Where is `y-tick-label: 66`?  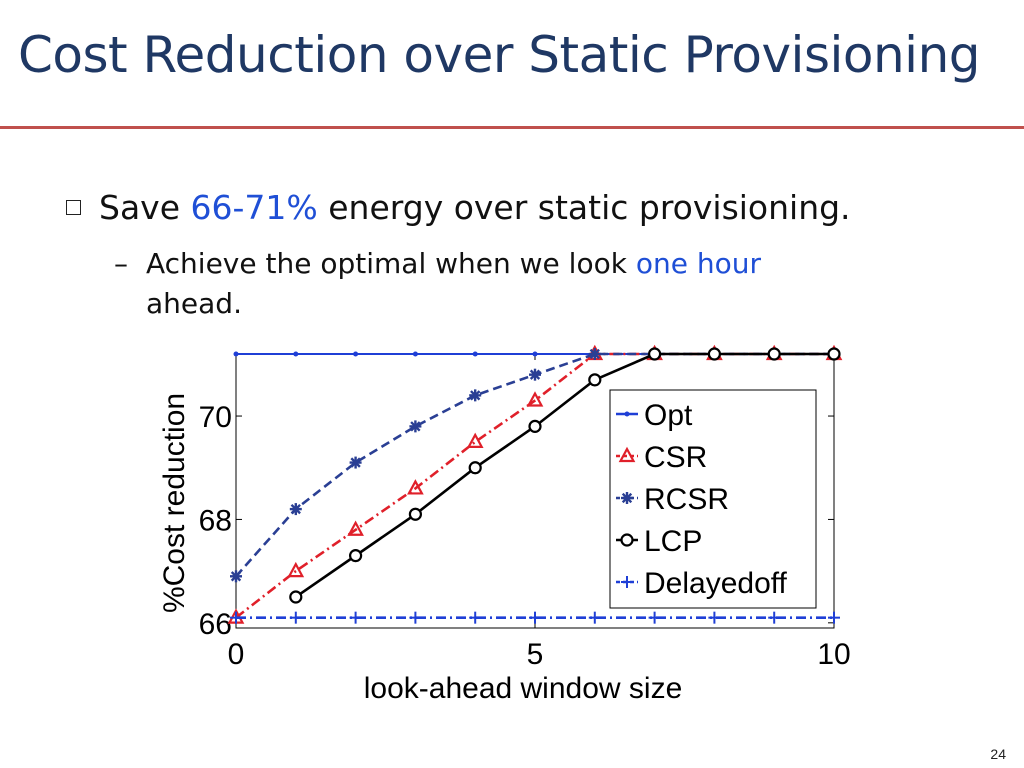 y-tick-label: 66 is located at coordinates (215, 624).